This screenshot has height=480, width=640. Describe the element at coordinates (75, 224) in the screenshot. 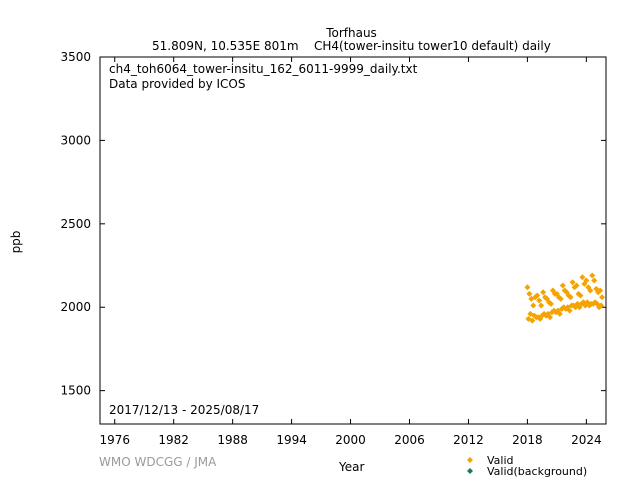

I see `y-tick-label: 2500` at that location.